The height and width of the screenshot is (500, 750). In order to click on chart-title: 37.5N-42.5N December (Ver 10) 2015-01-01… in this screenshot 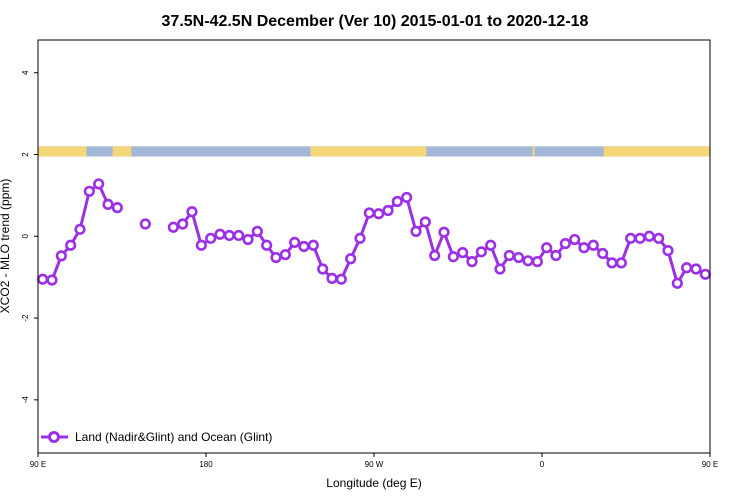, I will do `click(375, 21)`.